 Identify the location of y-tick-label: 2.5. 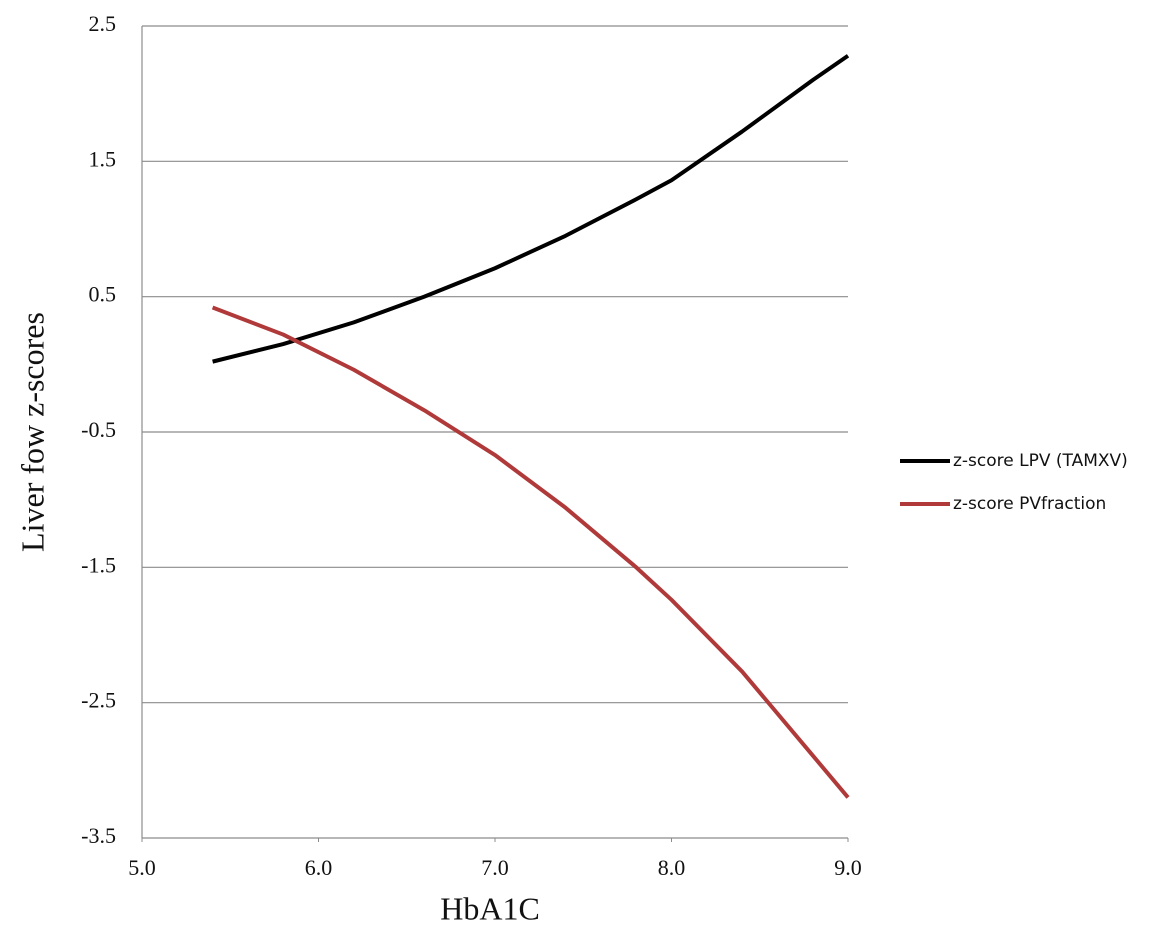
(103, 23).